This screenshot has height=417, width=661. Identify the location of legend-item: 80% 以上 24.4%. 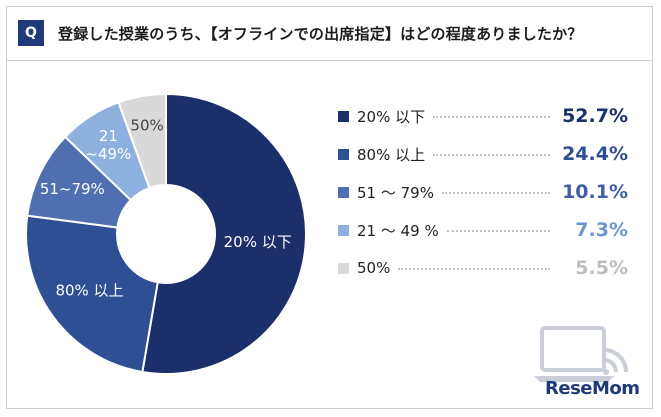
(483, 154).